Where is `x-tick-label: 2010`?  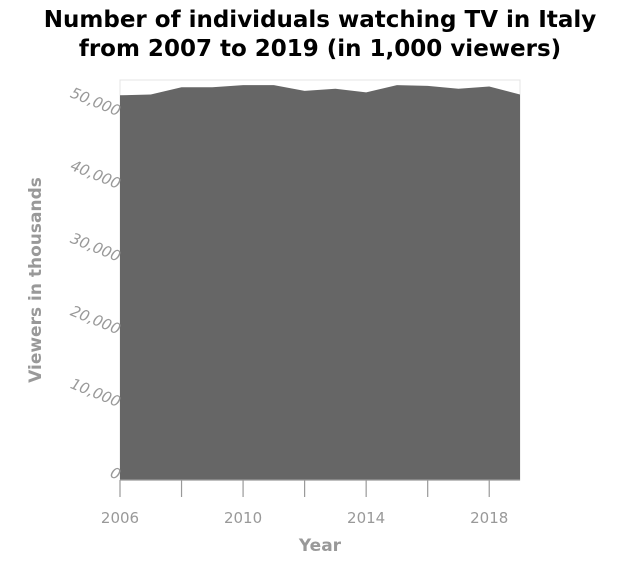
x-tick-label: 2010 is located at coordinates (243, 518).